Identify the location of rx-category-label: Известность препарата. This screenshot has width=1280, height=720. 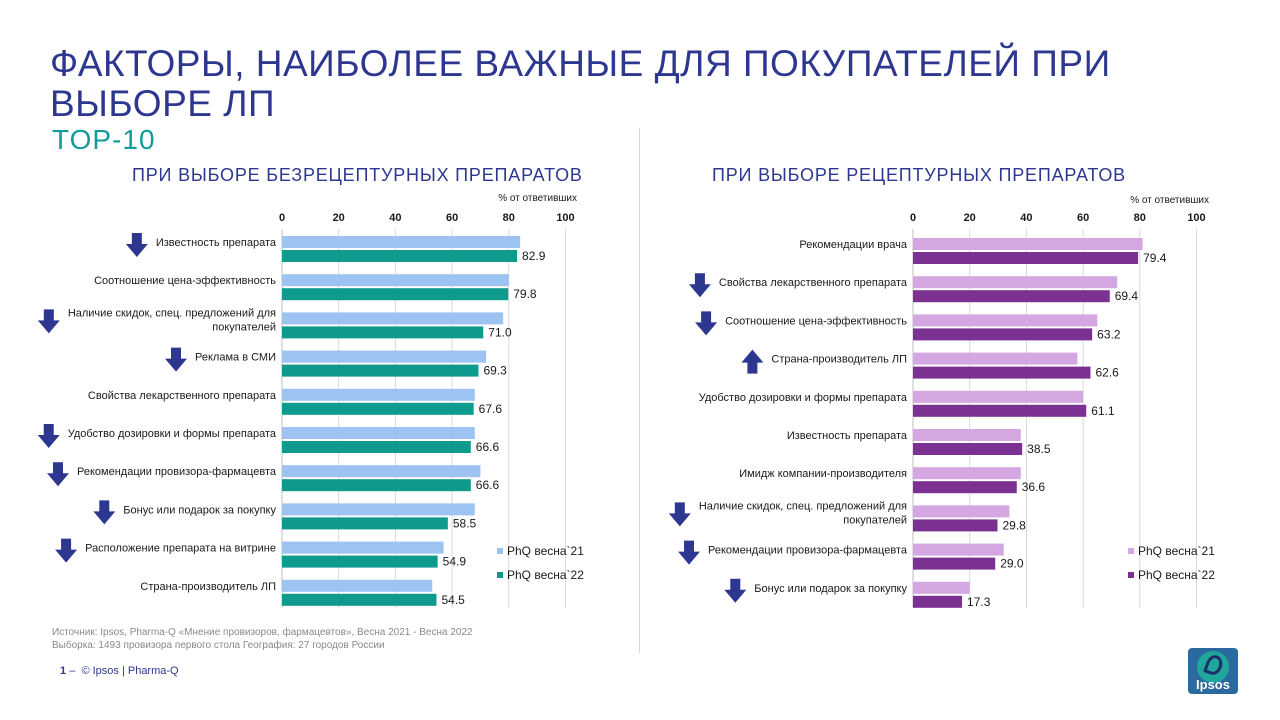
(847, 436).